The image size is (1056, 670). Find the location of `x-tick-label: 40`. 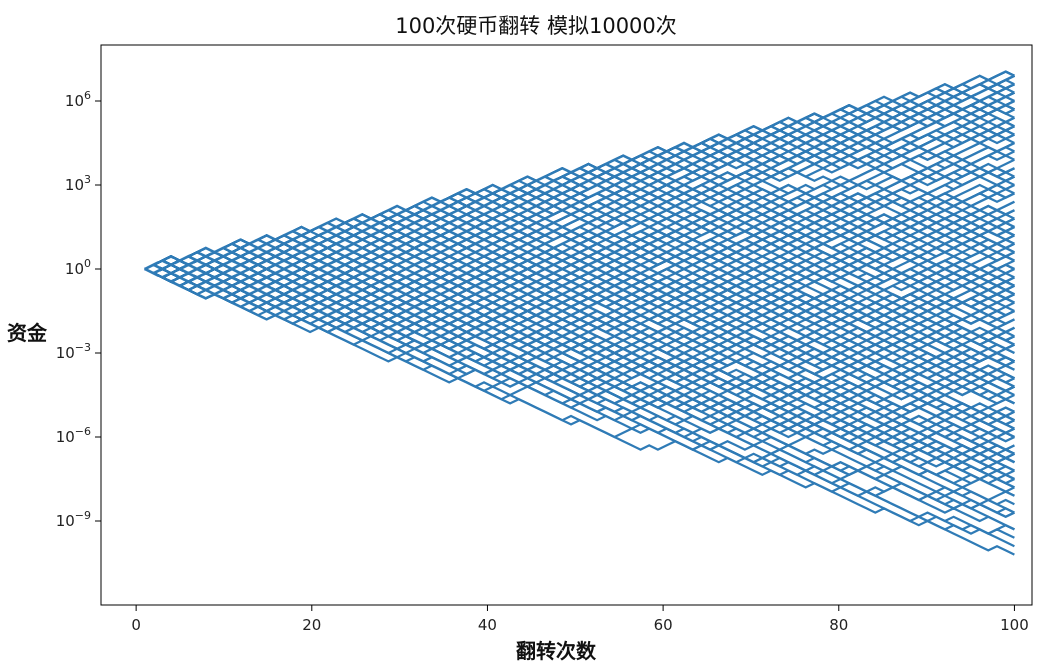

x-tick-label: 40 is located at coordinates (487, 625).